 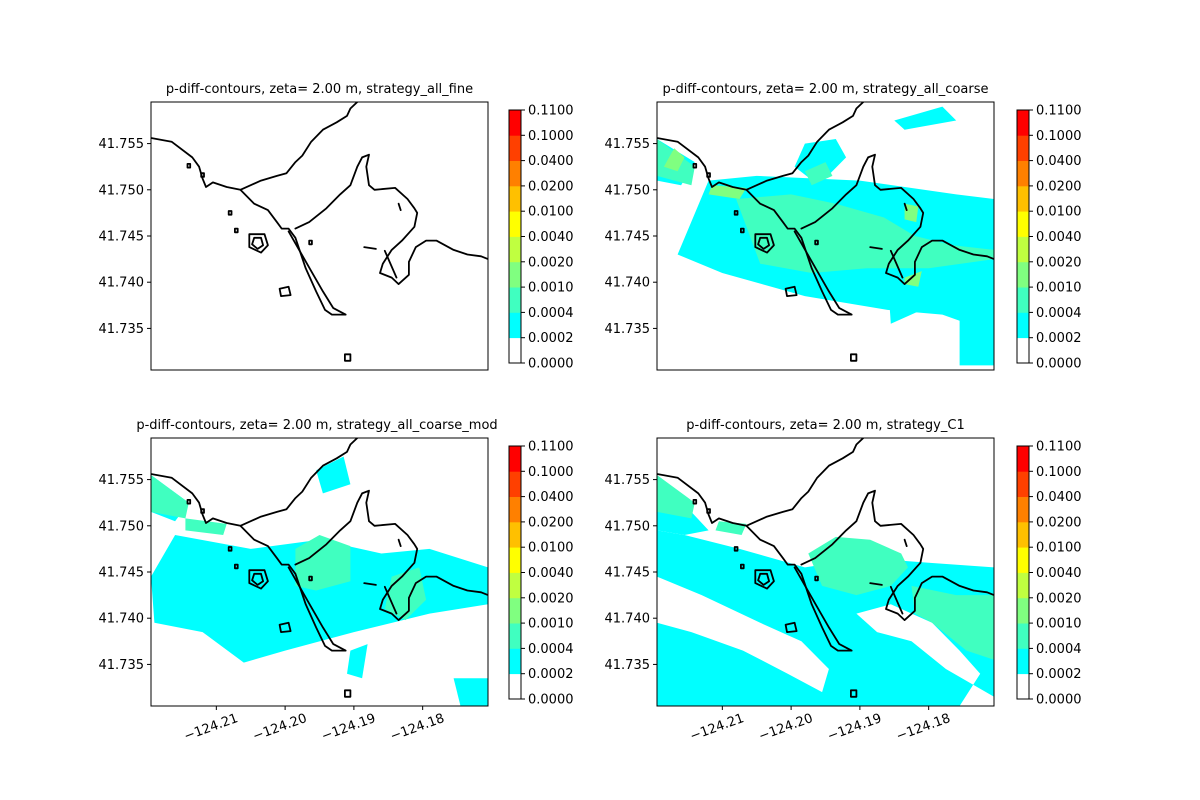 I want to click on colorbar-tick-label: 0.0002, so click(x=1059, y=674).